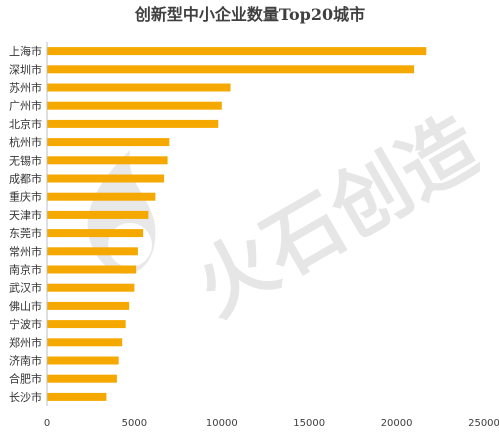  What do you see at coordinates (249, 14) in the screenshot?
I see `chart-title: 创新型中小企业数量Top20城市` at bounding box center [249, 14].